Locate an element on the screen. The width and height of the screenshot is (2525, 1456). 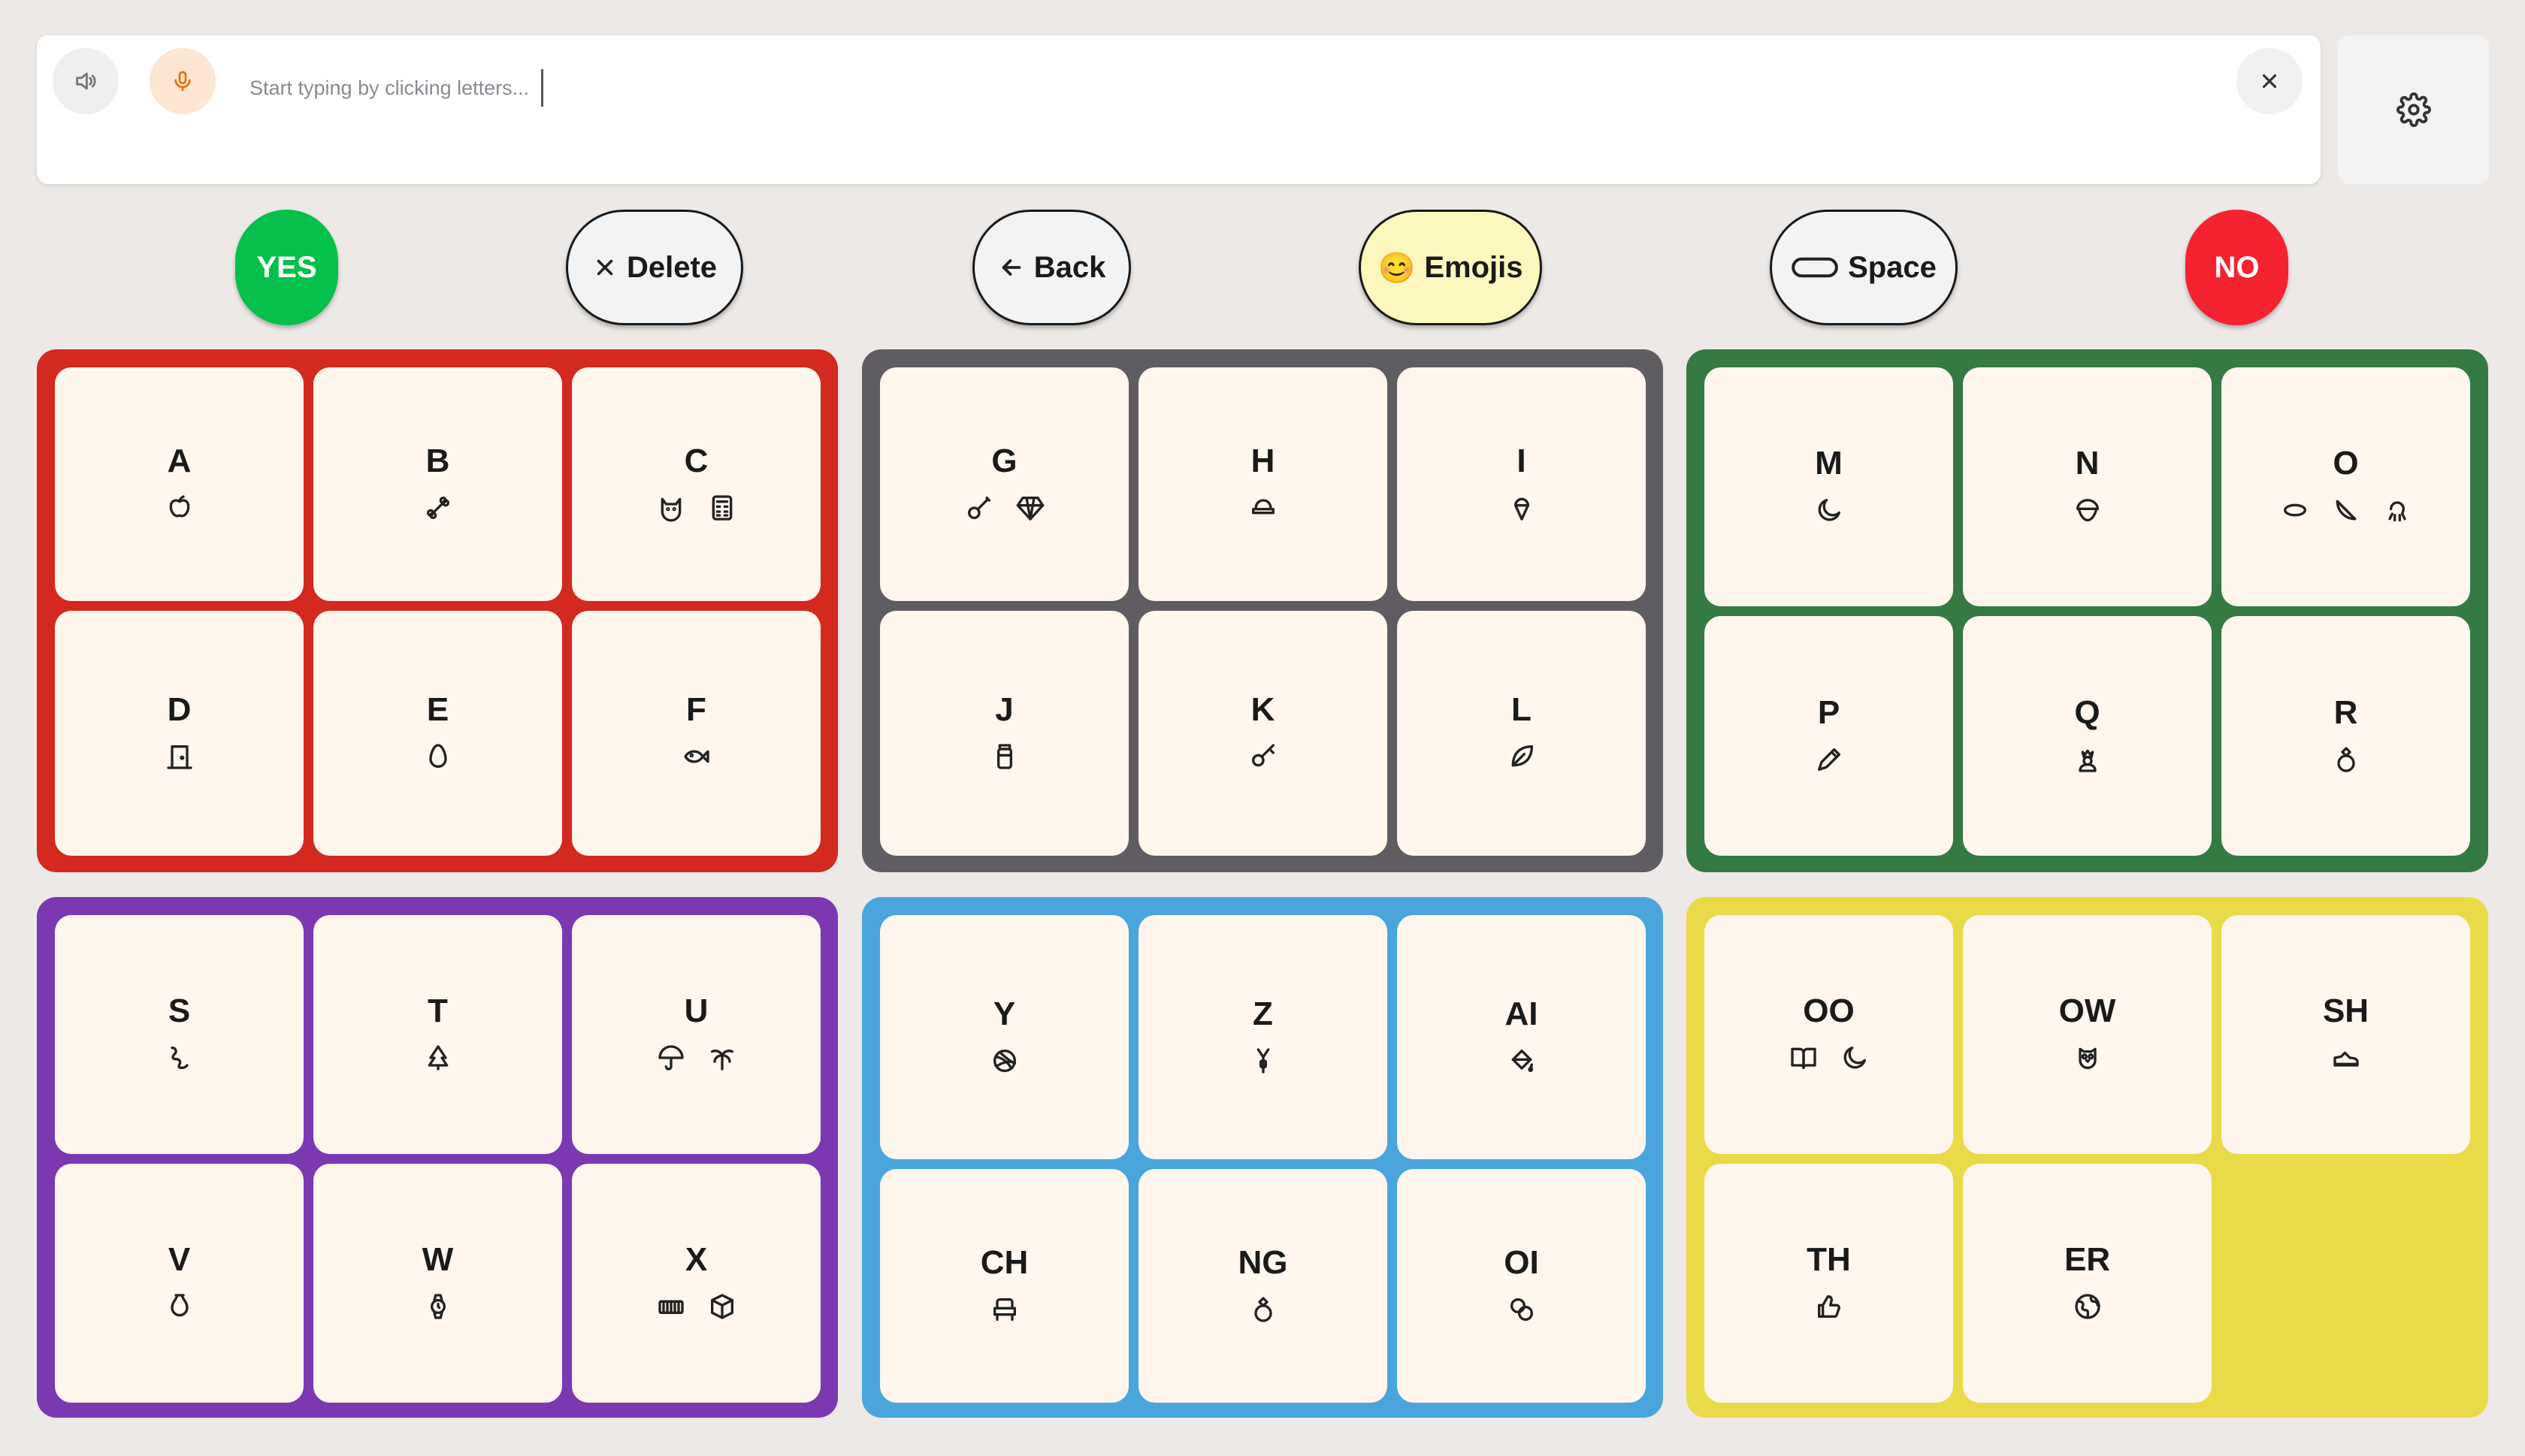
emojis-button: 😊 Emojis is located at coordinates (1450, 267).